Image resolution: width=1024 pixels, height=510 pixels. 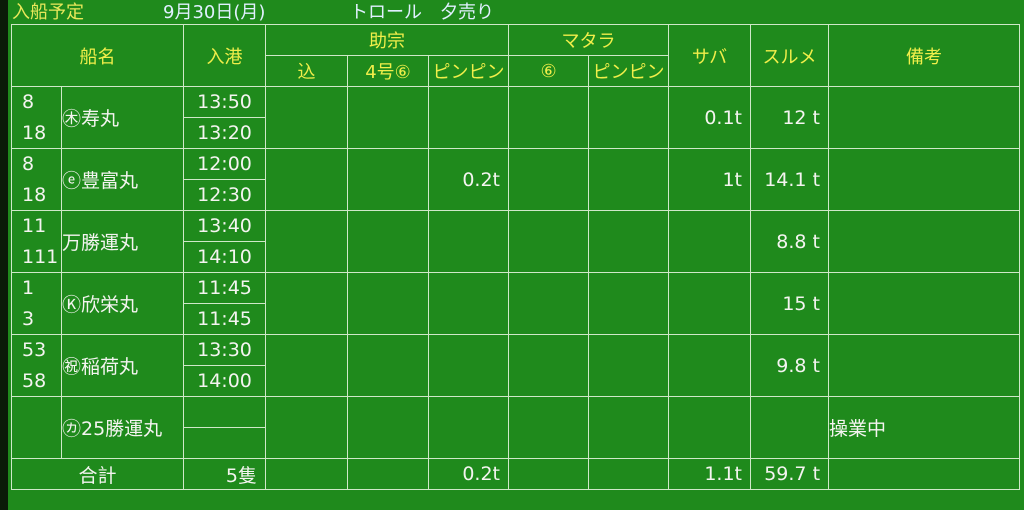 What do you see at coordinates (224, 102) in the screenshot?
I see `arrival-time: 13:50` at bounding box center [224, 102].